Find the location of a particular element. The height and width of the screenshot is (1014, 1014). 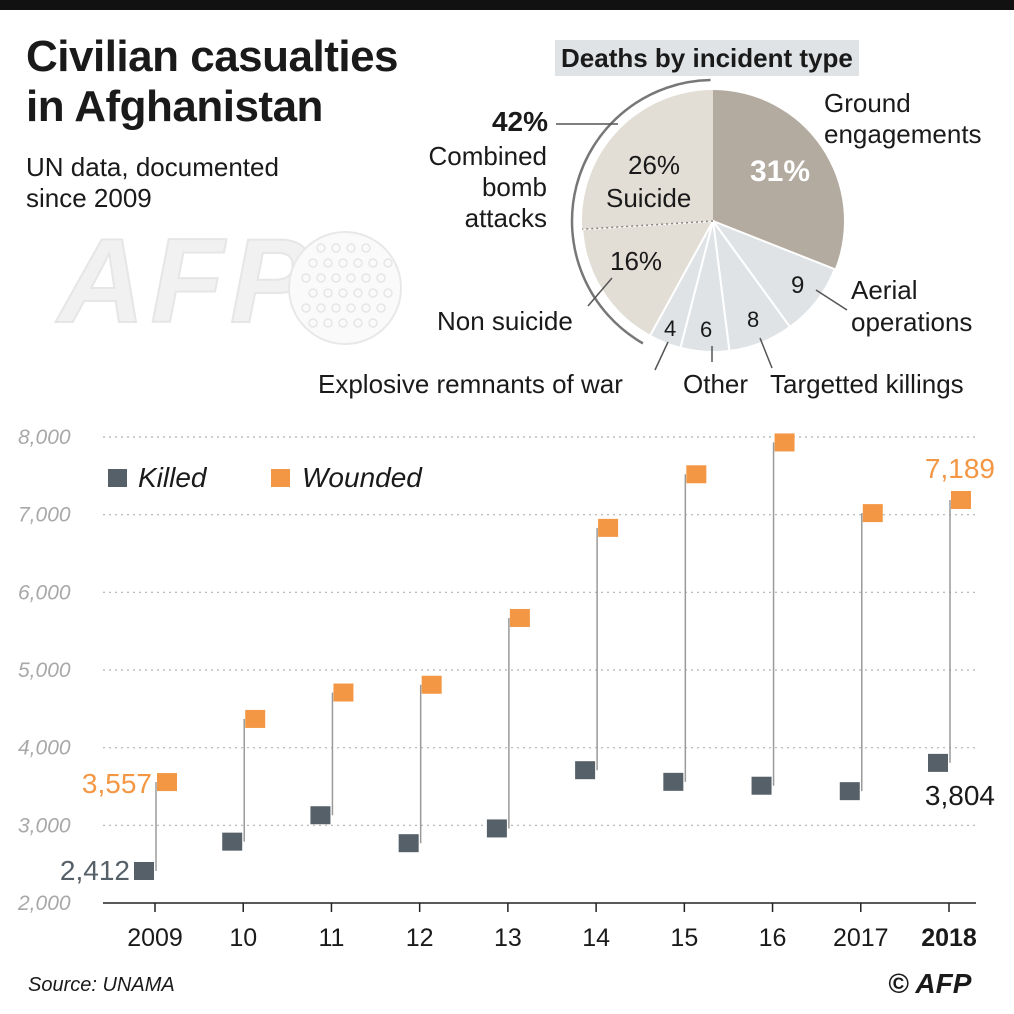

x-tick-label: 2018 is located at coordinates (949, 938).